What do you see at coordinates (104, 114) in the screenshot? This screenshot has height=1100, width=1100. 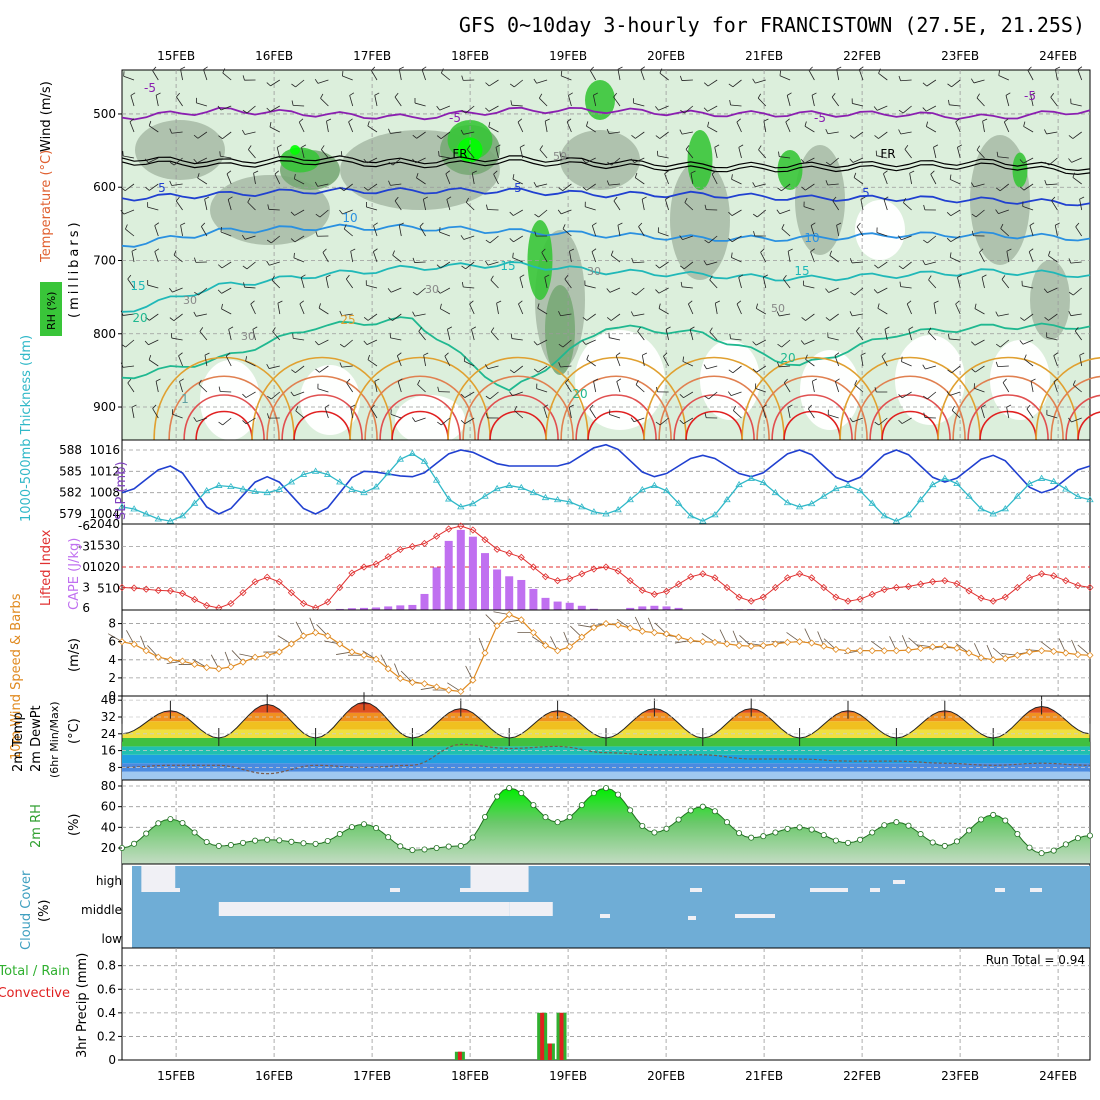 I see `tick-label: 500` at bounding box center [104, 114].